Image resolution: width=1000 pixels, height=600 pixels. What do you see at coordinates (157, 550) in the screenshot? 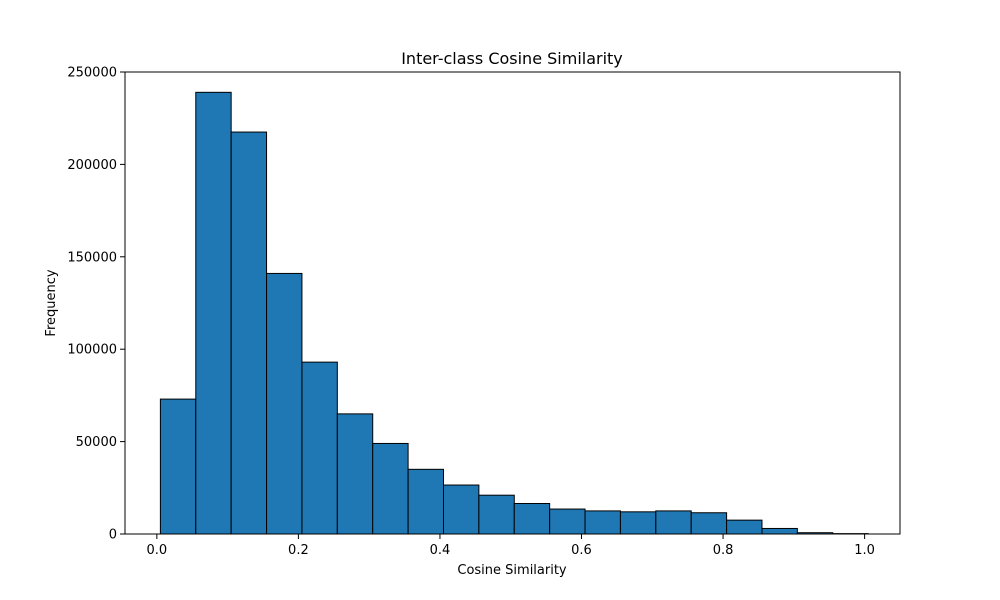
I see `x-tick-label: 0.0` at bounding box center [157, 550].